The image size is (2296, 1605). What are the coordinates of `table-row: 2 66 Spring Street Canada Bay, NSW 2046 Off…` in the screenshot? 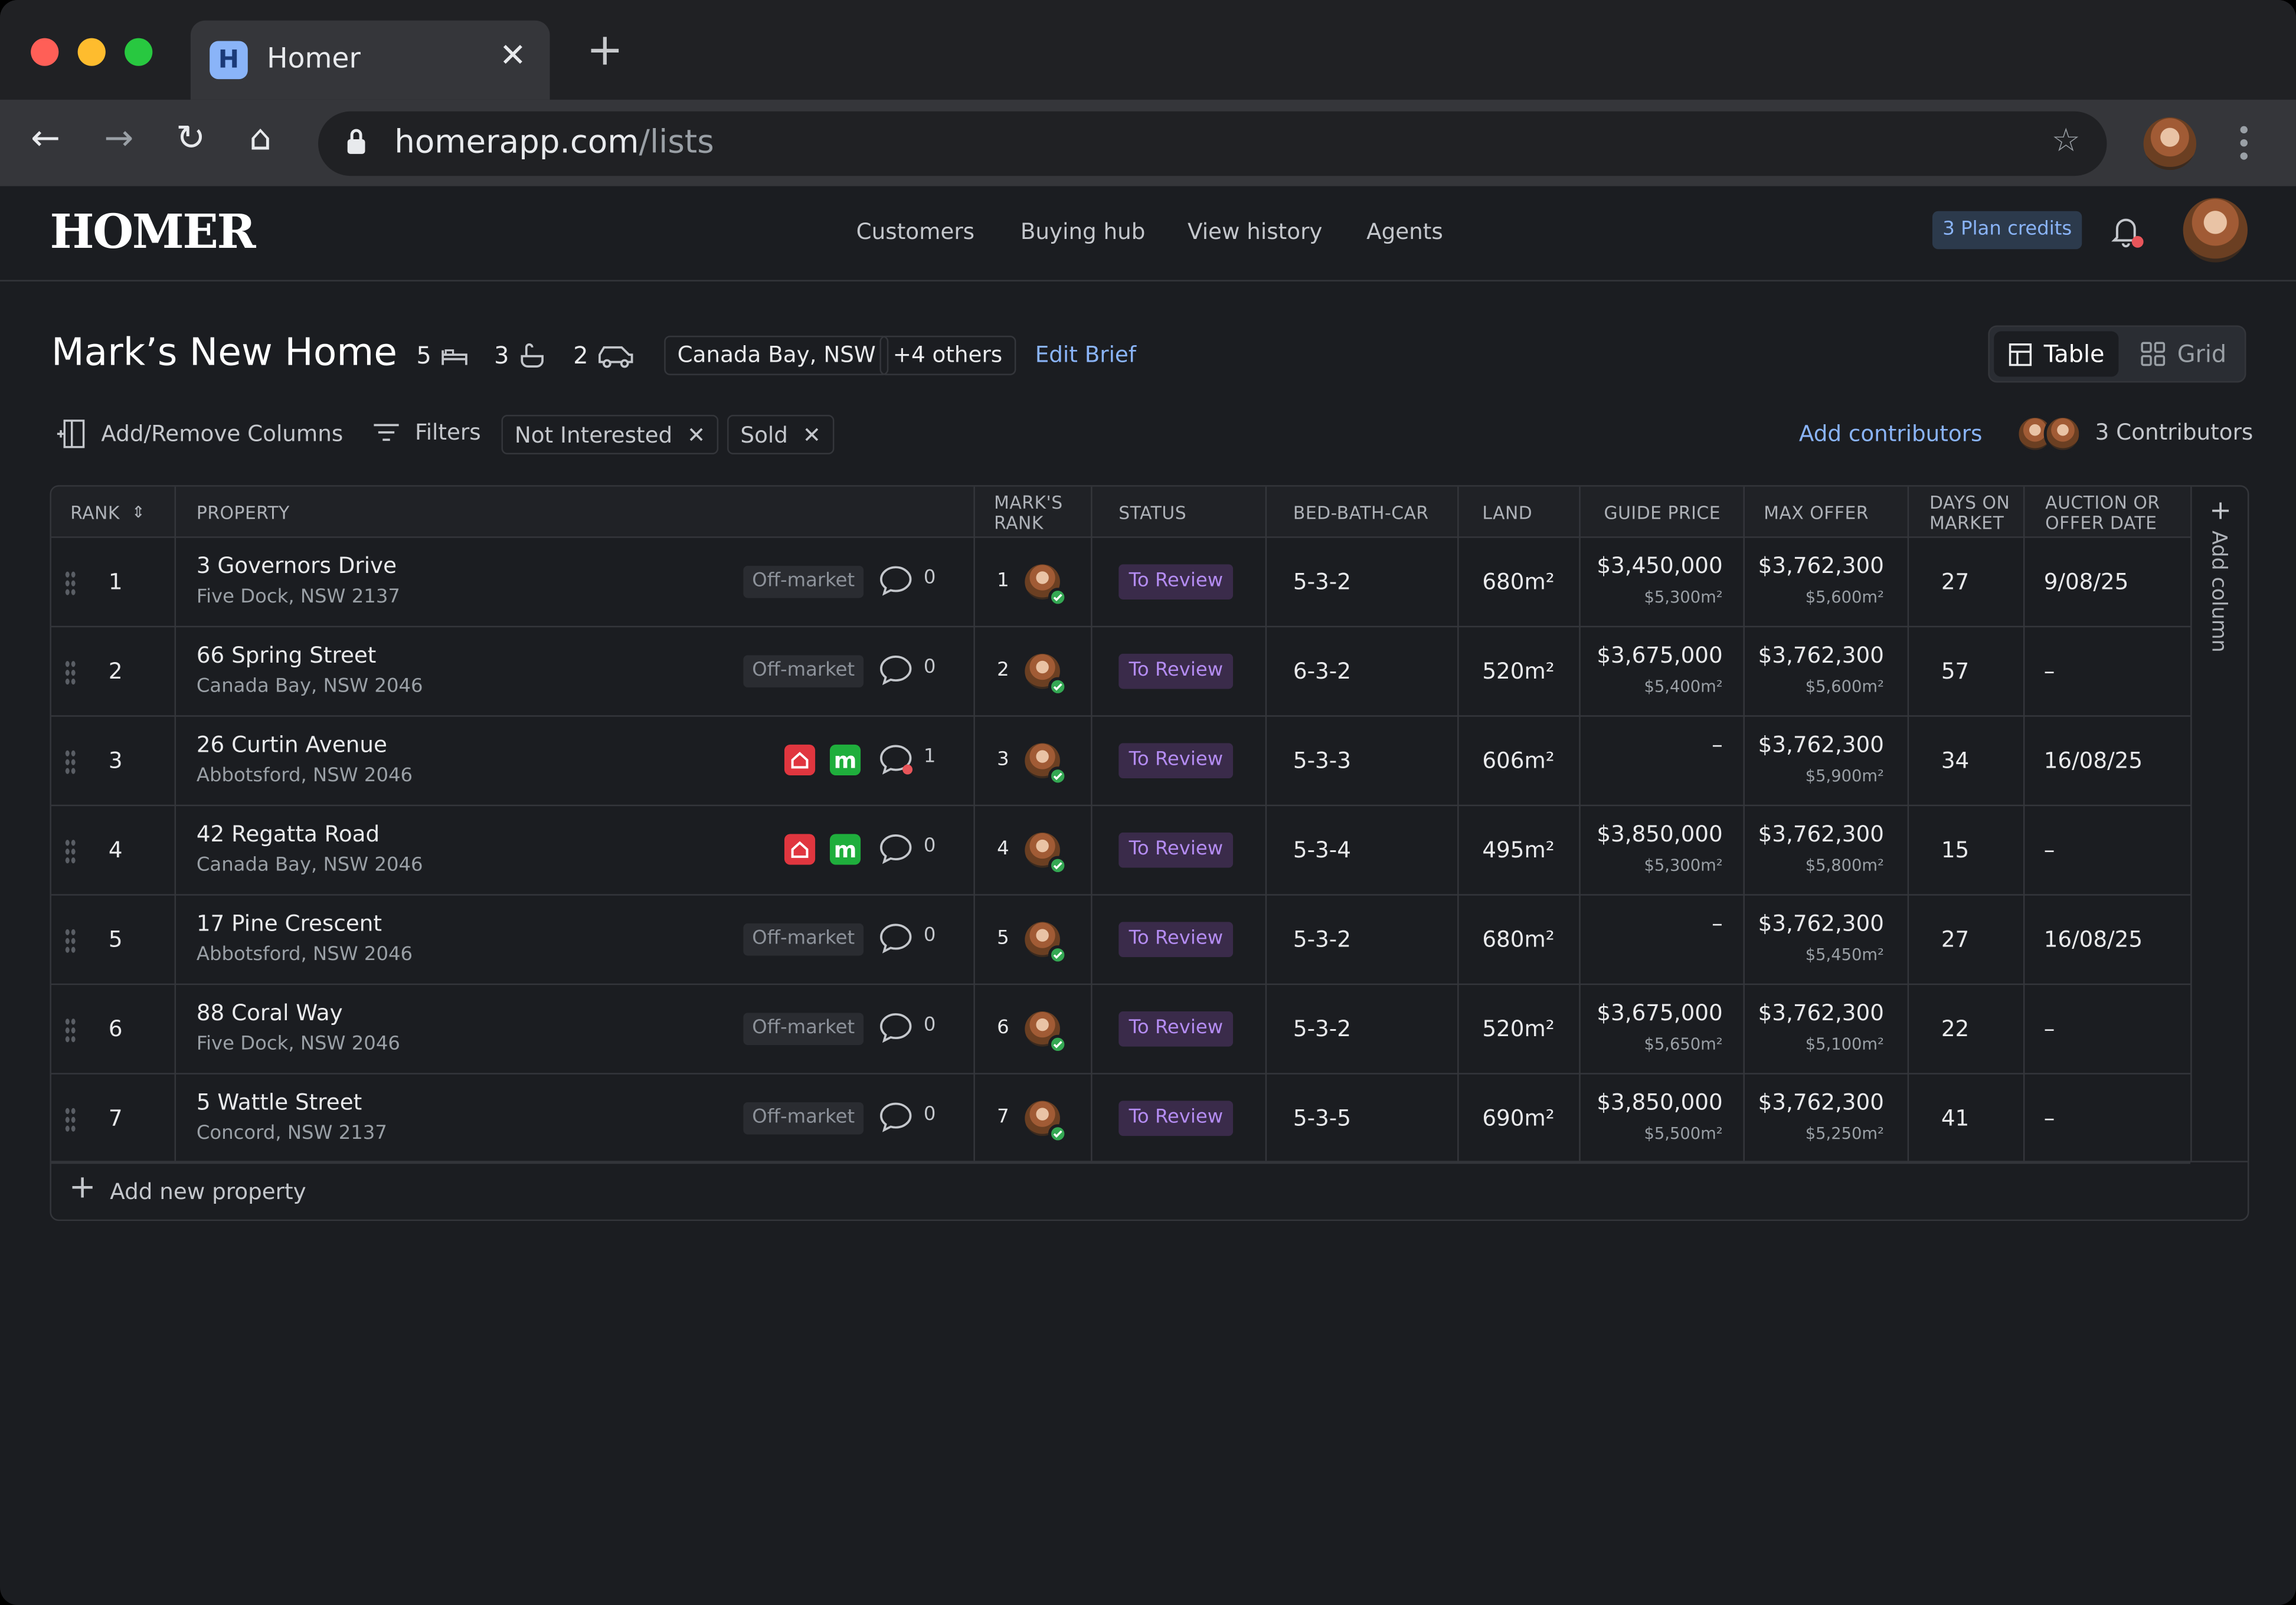 It's located at (1121, 672).